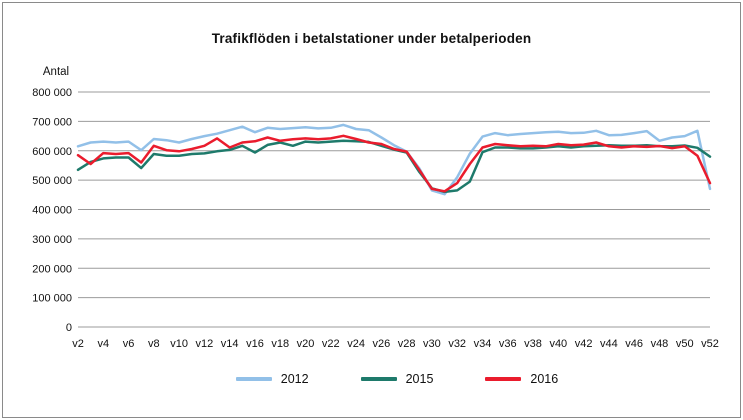  I want to click on y-tick-label: 700 000, so click(52, 122).